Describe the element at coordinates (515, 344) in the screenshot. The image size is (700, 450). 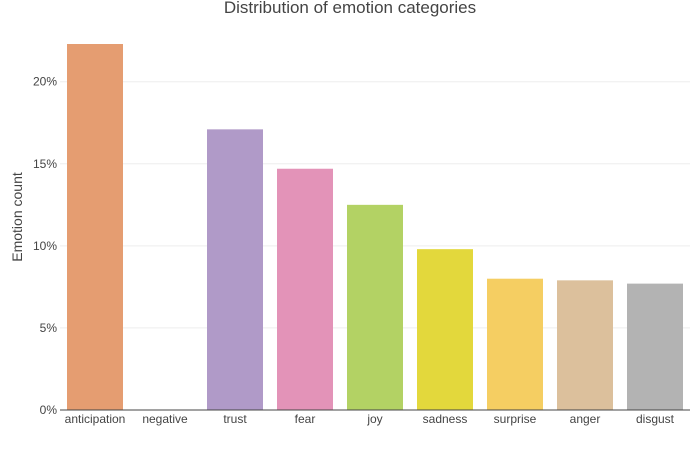
I see `bar-surprise` at that location.